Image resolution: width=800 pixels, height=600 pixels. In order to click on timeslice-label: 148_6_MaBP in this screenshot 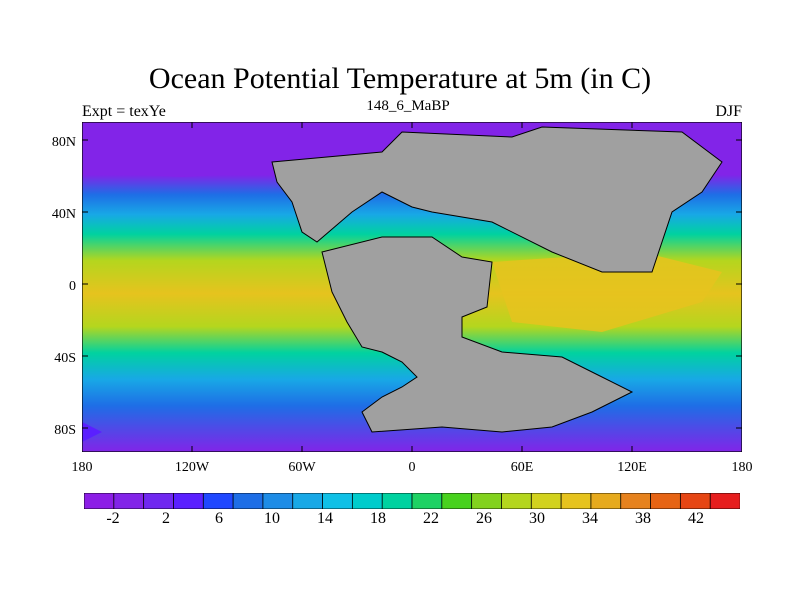, I will do `click(408, 106)`.